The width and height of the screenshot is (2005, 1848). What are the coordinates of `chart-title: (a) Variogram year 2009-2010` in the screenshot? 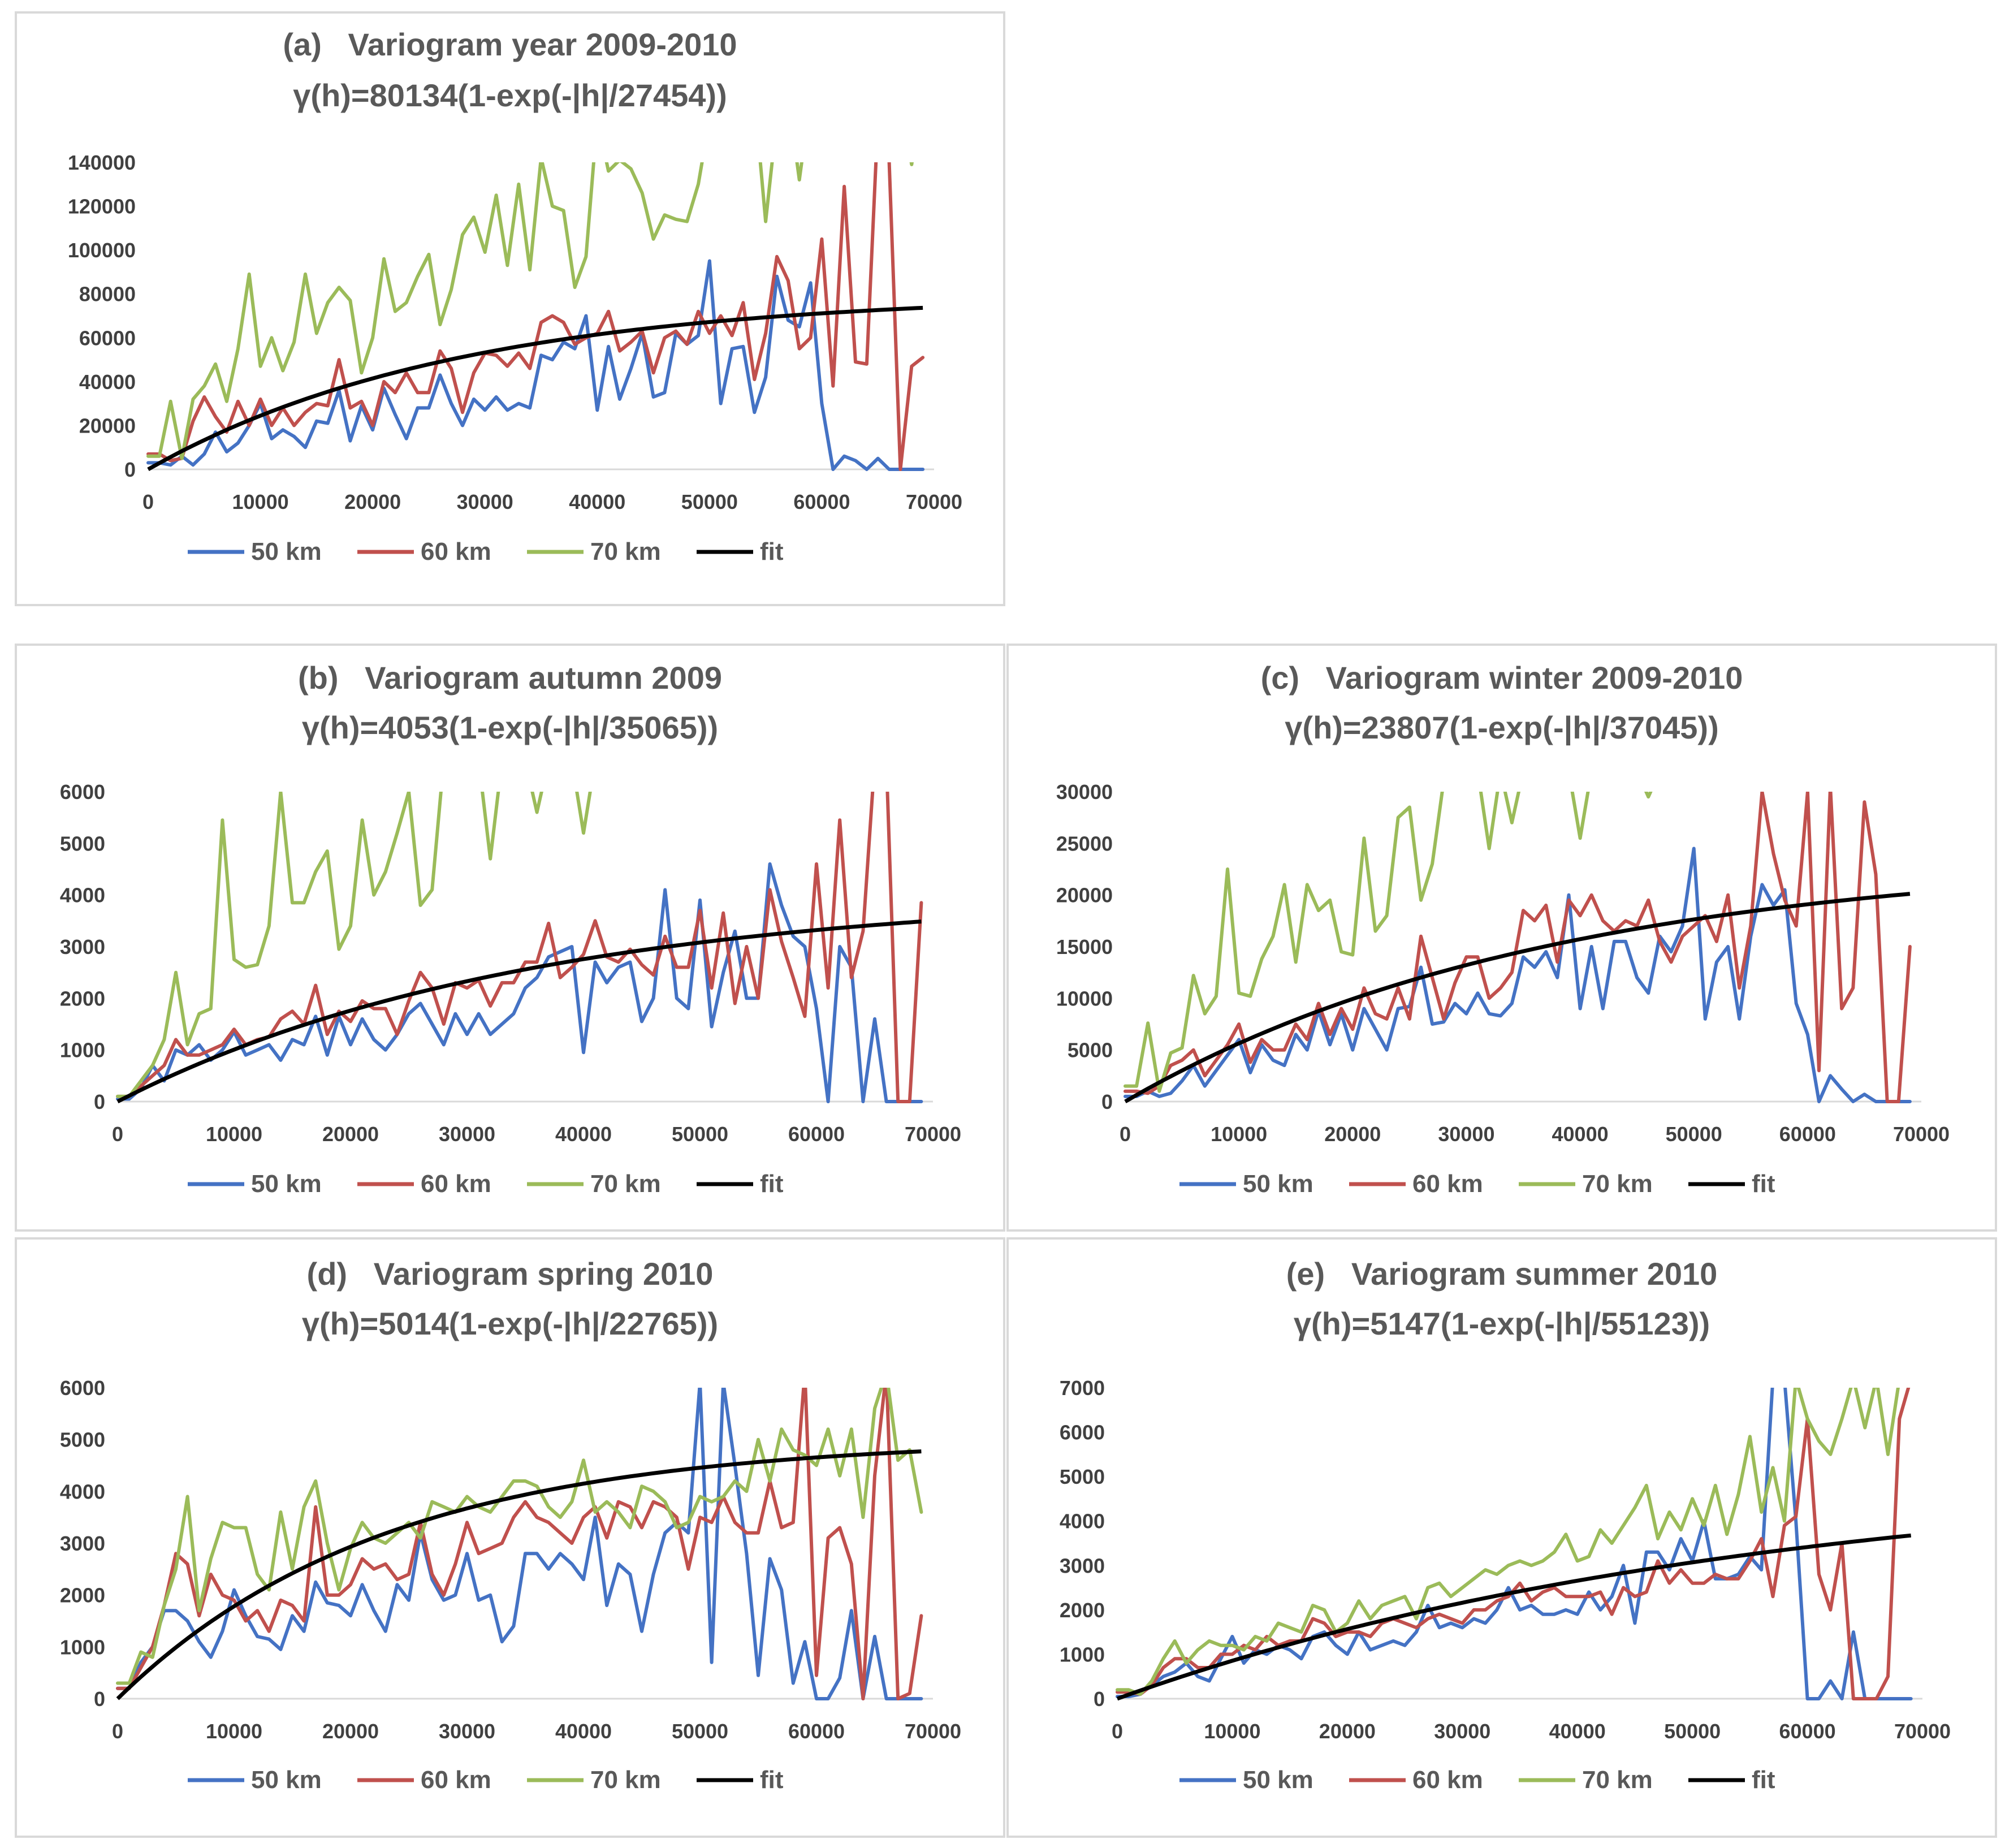 It's located at (510, 44).